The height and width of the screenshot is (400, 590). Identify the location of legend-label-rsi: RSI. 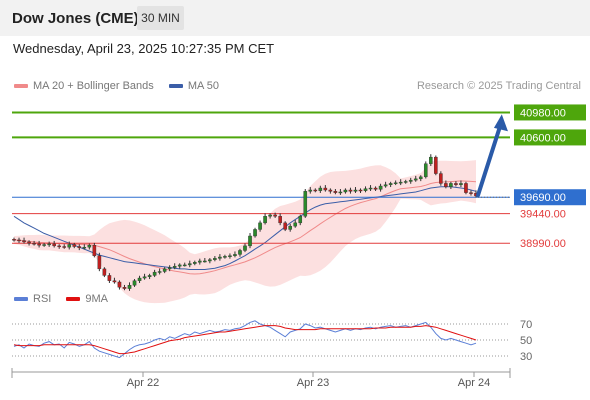
(42, 299).